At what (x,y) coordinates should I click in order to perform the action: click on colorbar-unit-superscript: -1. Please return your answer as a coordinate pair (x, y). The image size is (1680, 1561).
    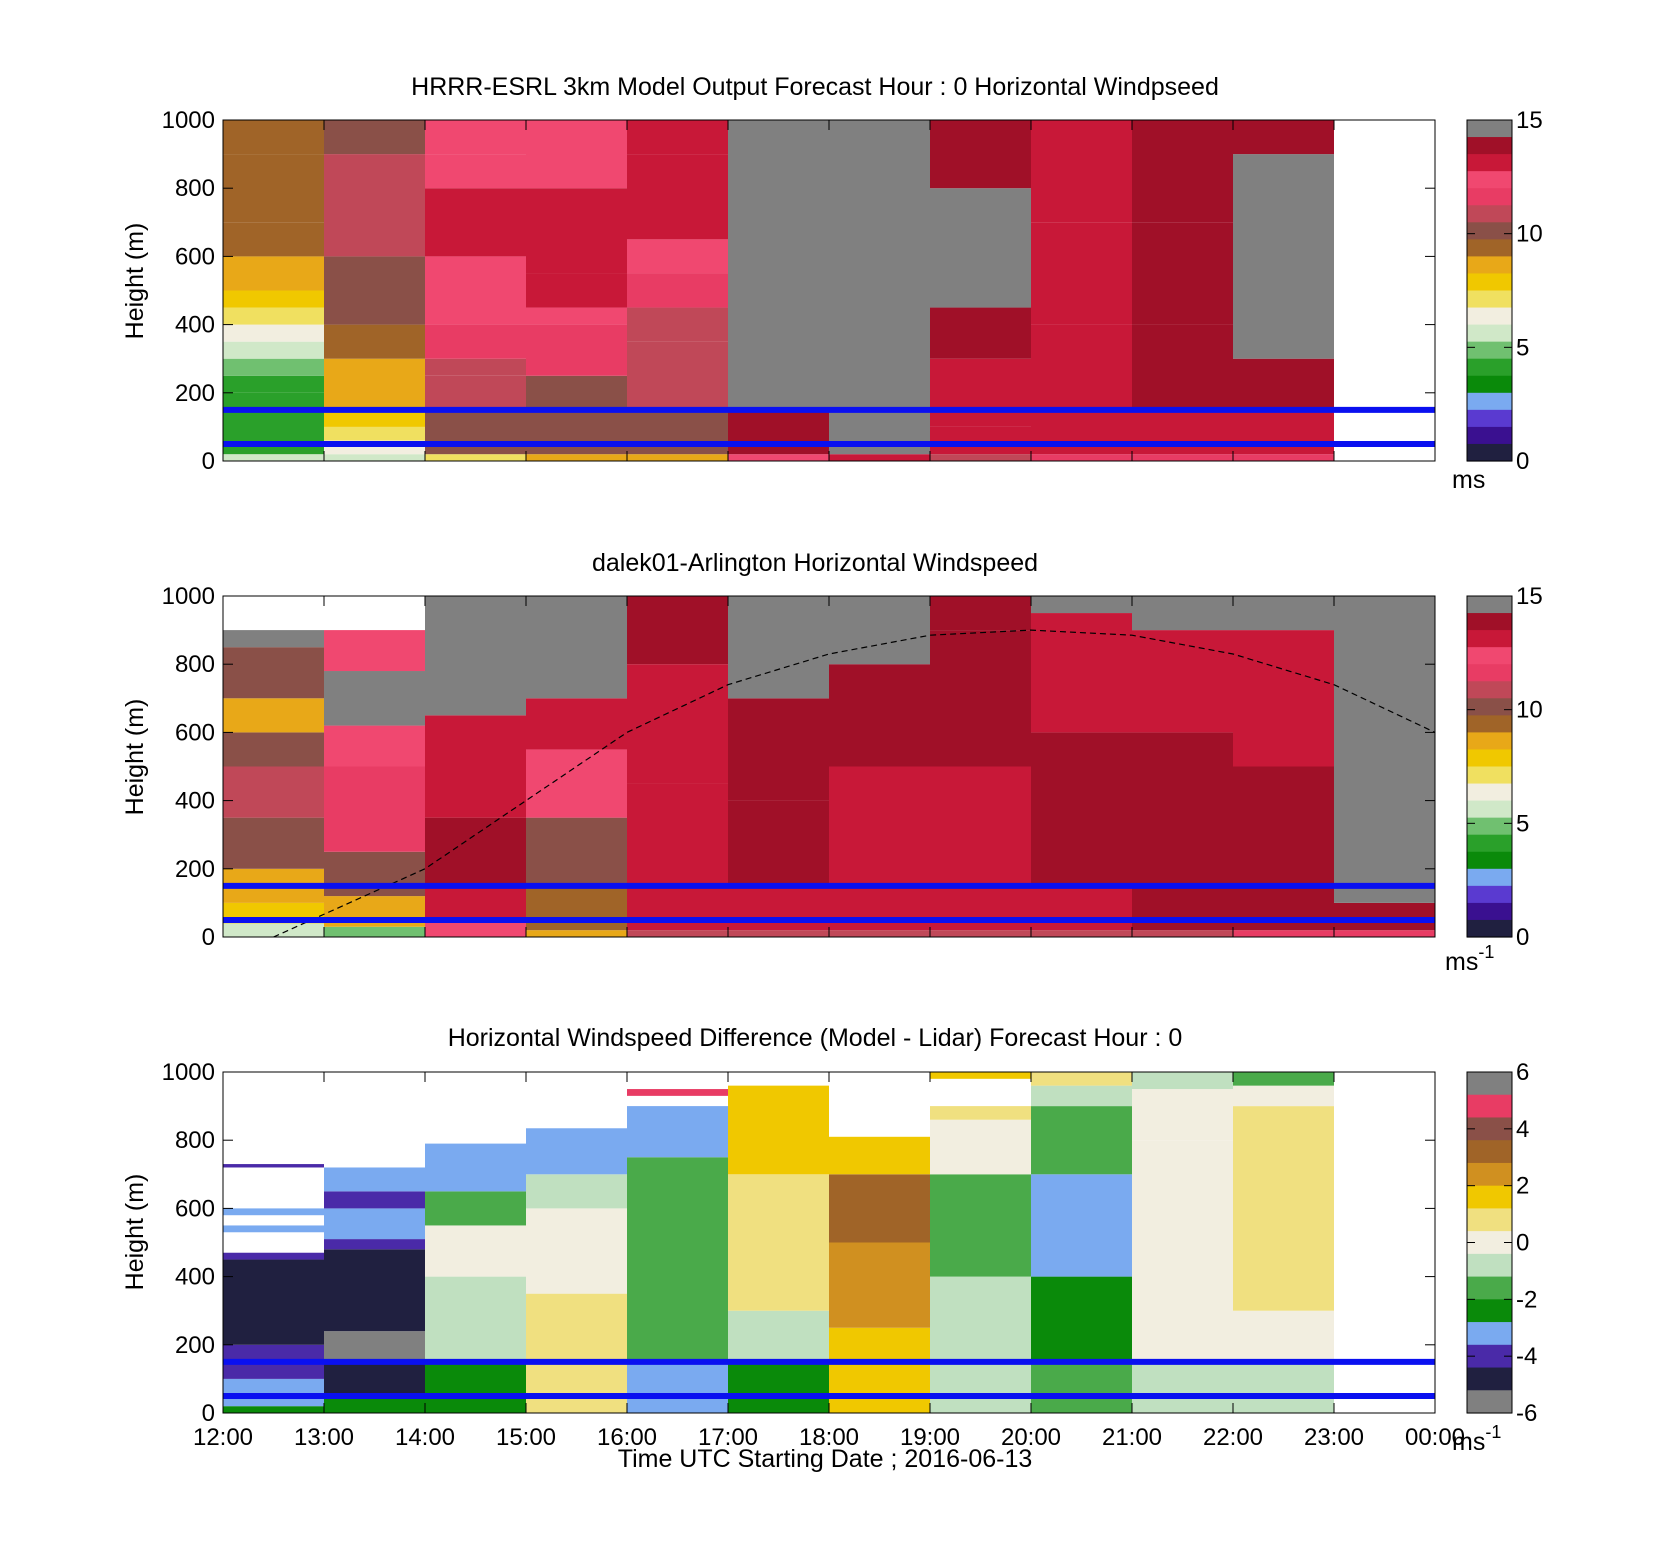
    Looking at the image, I should click on (1493, 1432).